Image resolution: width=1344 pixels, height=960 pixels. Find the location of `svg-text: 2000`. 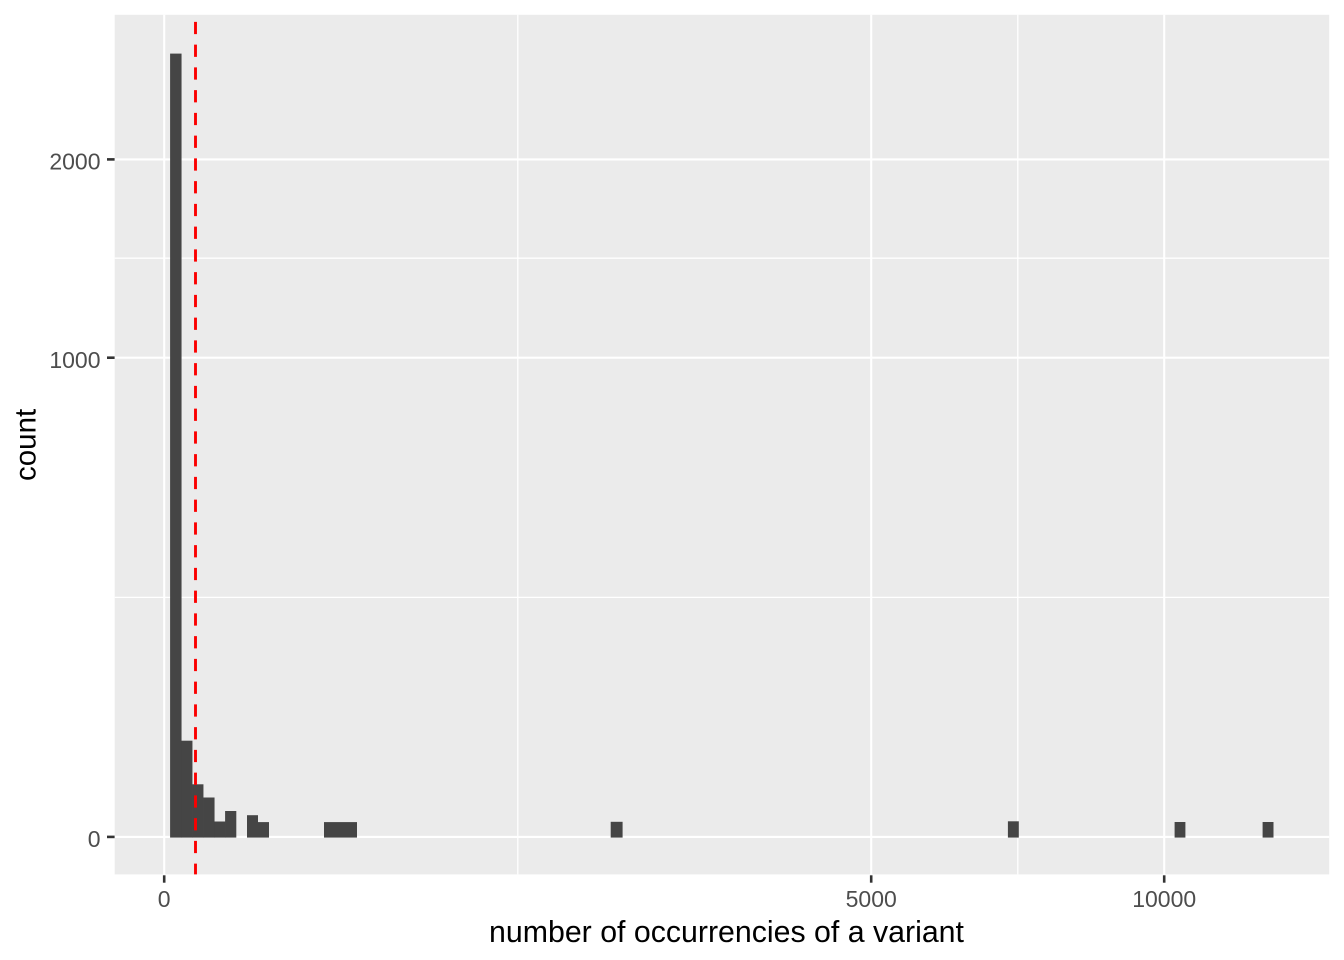

svg-text: 2000 is located at coordinates (74, 162).